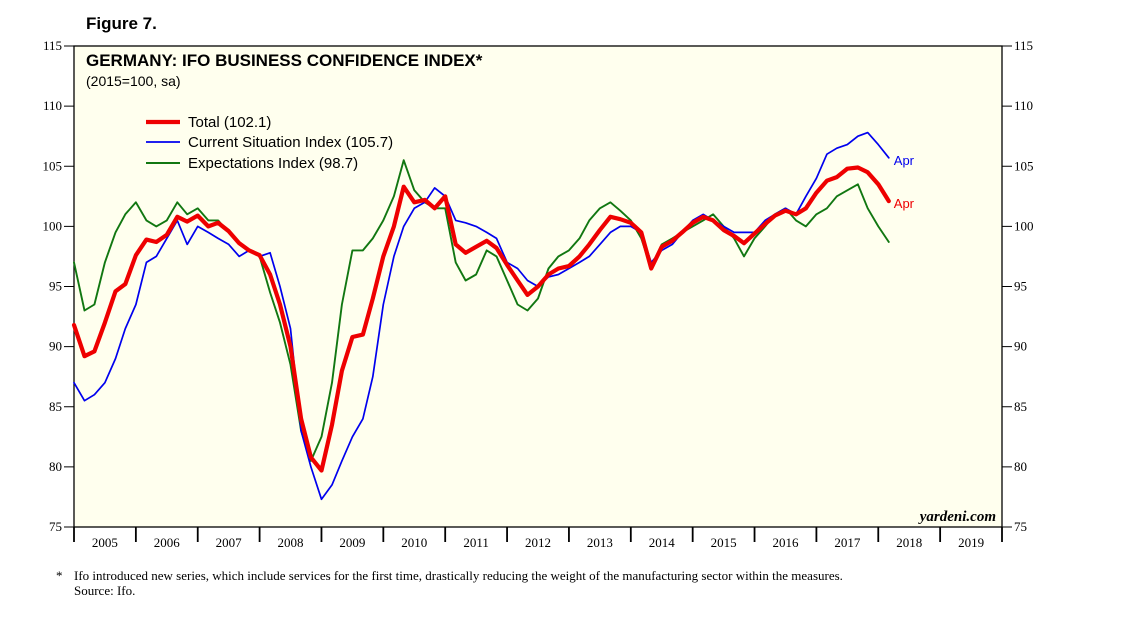 The width and height of the screenshot is (1138, 622). What do you see at coordinates (1020, 466) in the screenshot?
I see `y-tick-label-right: 80` at bounding box center [1020, 466].